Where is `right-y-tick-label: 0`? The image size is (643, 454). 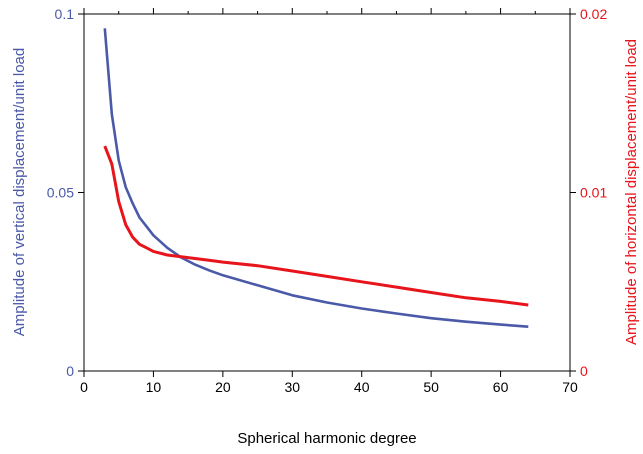 right-y-tick-label: 0 is located at coordinates (584, 371).